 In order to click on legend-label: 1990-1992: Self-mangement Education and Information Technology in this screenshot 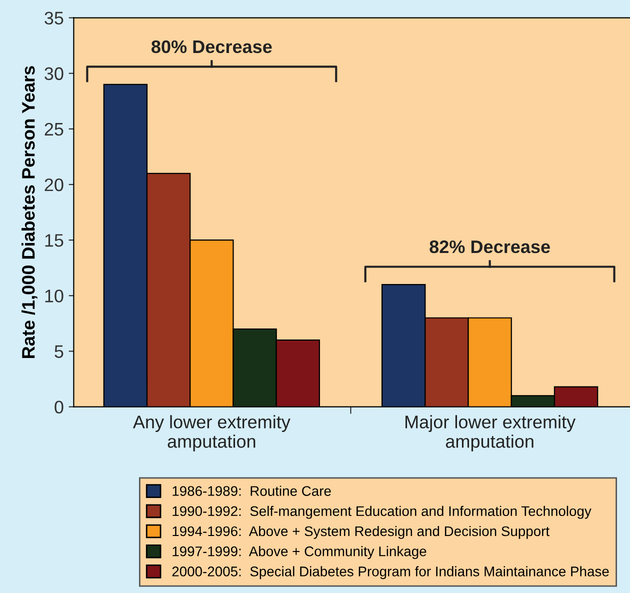, I will do `click(382, 512)`.